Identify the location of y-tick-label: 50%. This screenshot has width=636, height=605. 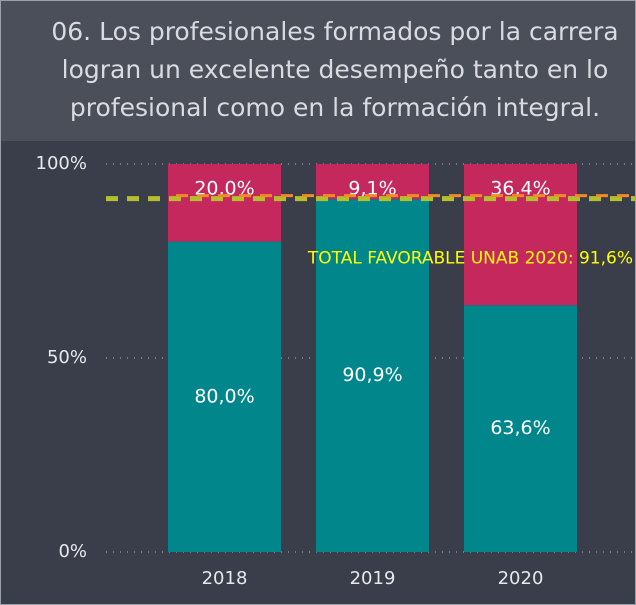
(67, 357).